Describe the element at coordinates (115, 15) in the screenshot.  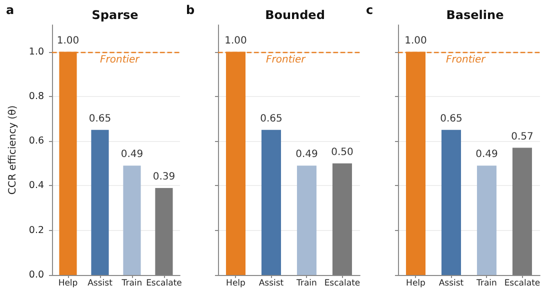
I see `chart-title: Sparse` at that location.